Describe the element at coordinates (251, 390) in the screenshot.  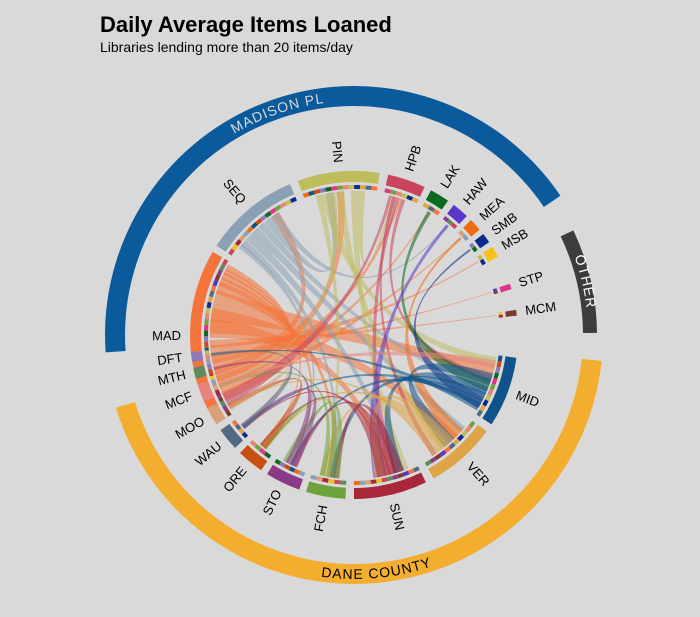
I see `chord-wau-dft` at that location.